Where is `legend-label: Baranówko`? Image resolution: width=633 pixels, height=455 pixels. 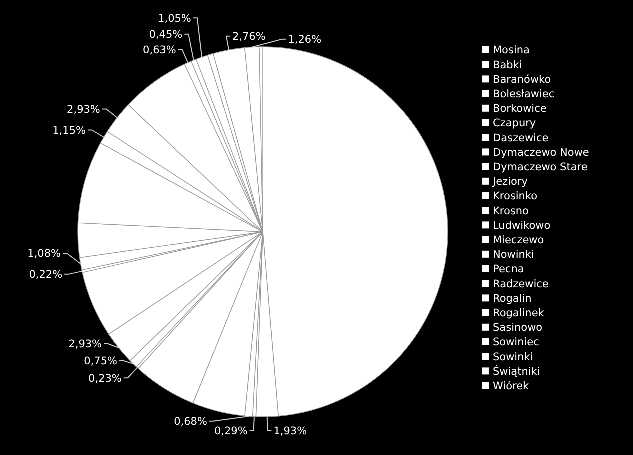
legend-label: Baranówko is located at coordinates (522, 80).